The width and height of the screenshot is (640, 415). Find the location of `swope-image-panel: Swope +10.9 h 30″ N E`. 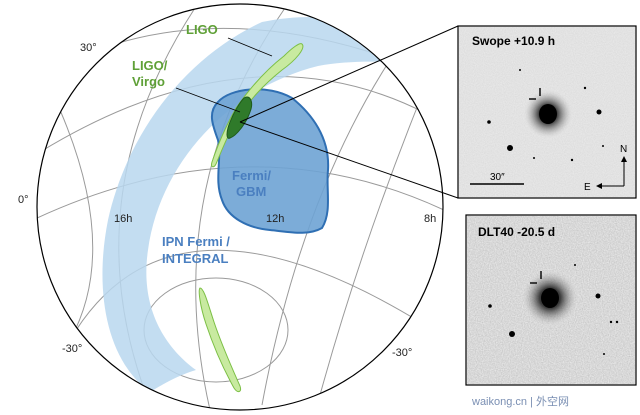

swope-image-panel: Swope +10.9 h 30″ N E is located at coordinates (547, 112).